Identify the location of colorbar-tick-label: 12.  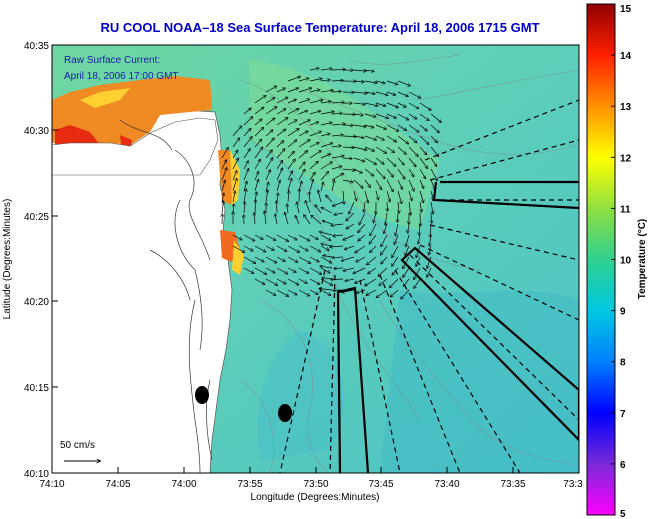
(626, 158).